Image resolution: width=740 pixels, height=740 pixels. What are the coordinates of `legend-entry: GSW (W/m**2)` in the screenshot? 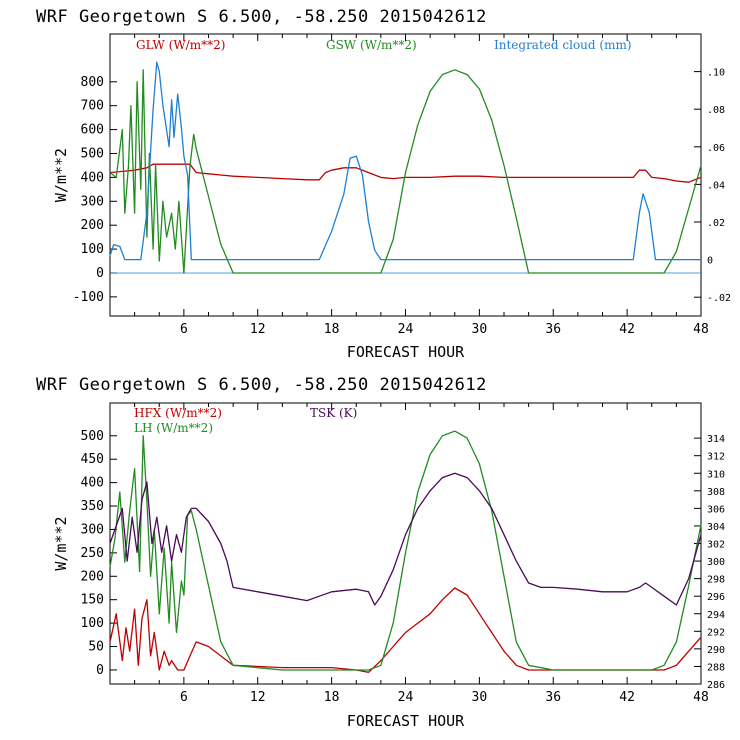 It's located at (371, 45).